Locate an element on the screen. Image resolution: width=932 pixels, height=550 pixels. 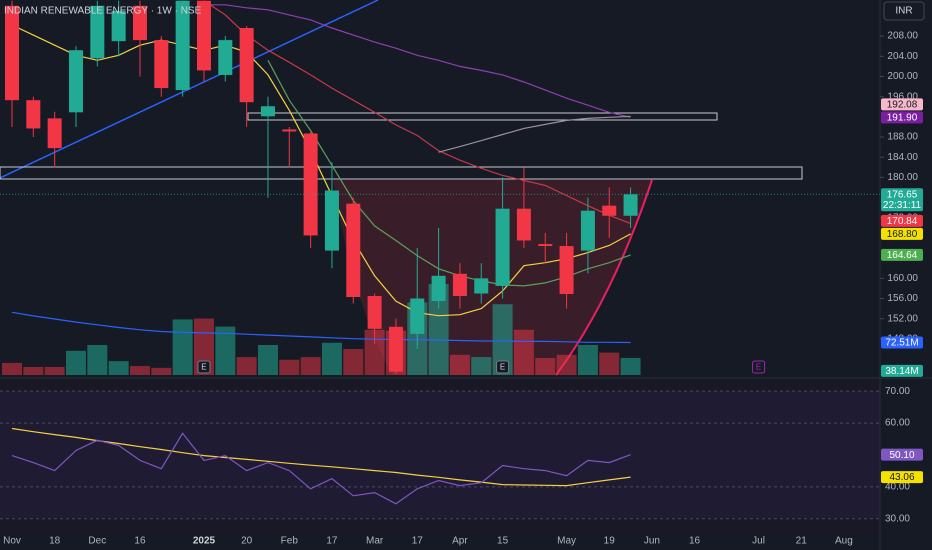
y-tick-label: 70.00 is located at coordinates (897, 391).